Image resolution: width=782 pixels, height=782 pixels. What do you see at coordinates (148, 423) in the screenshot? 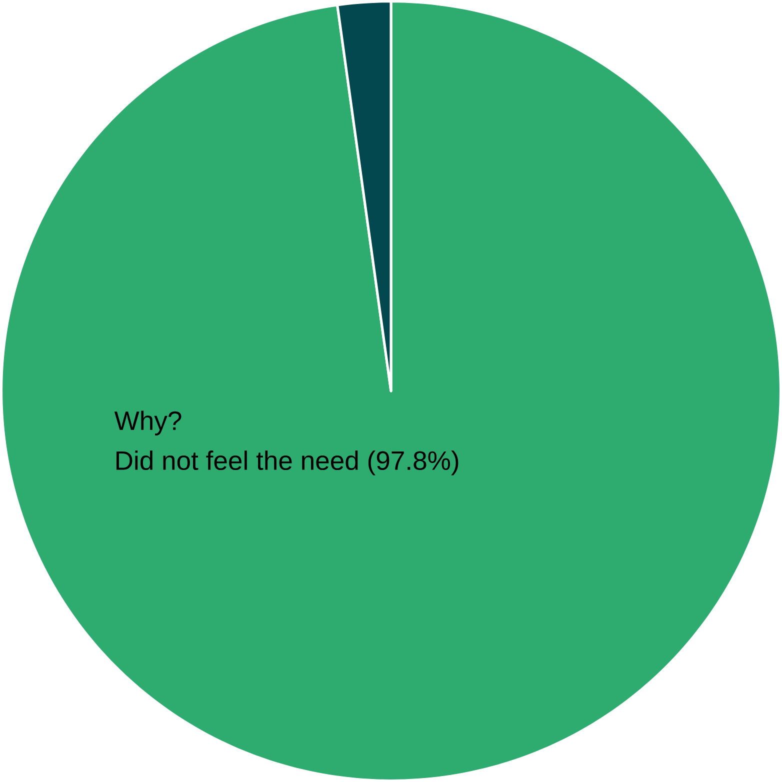
I see `text: Why?` at bounding box center [148, 423].